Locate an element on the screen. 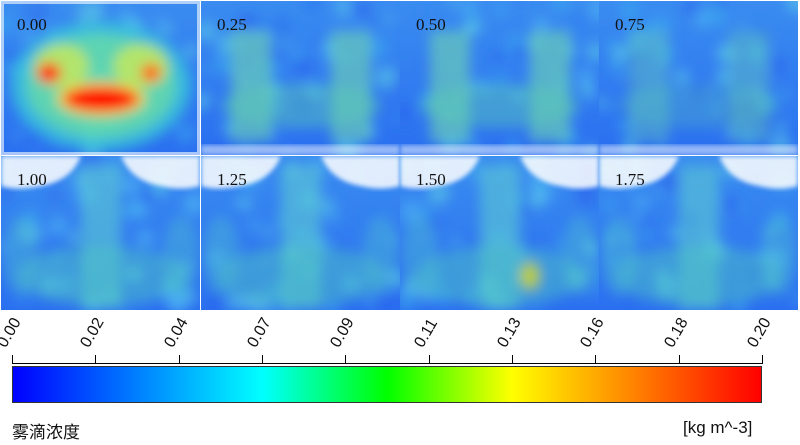 The height and width of the screenshot is (445, 800). contour-panel: 0.50 is located at coordinates (499, 78).